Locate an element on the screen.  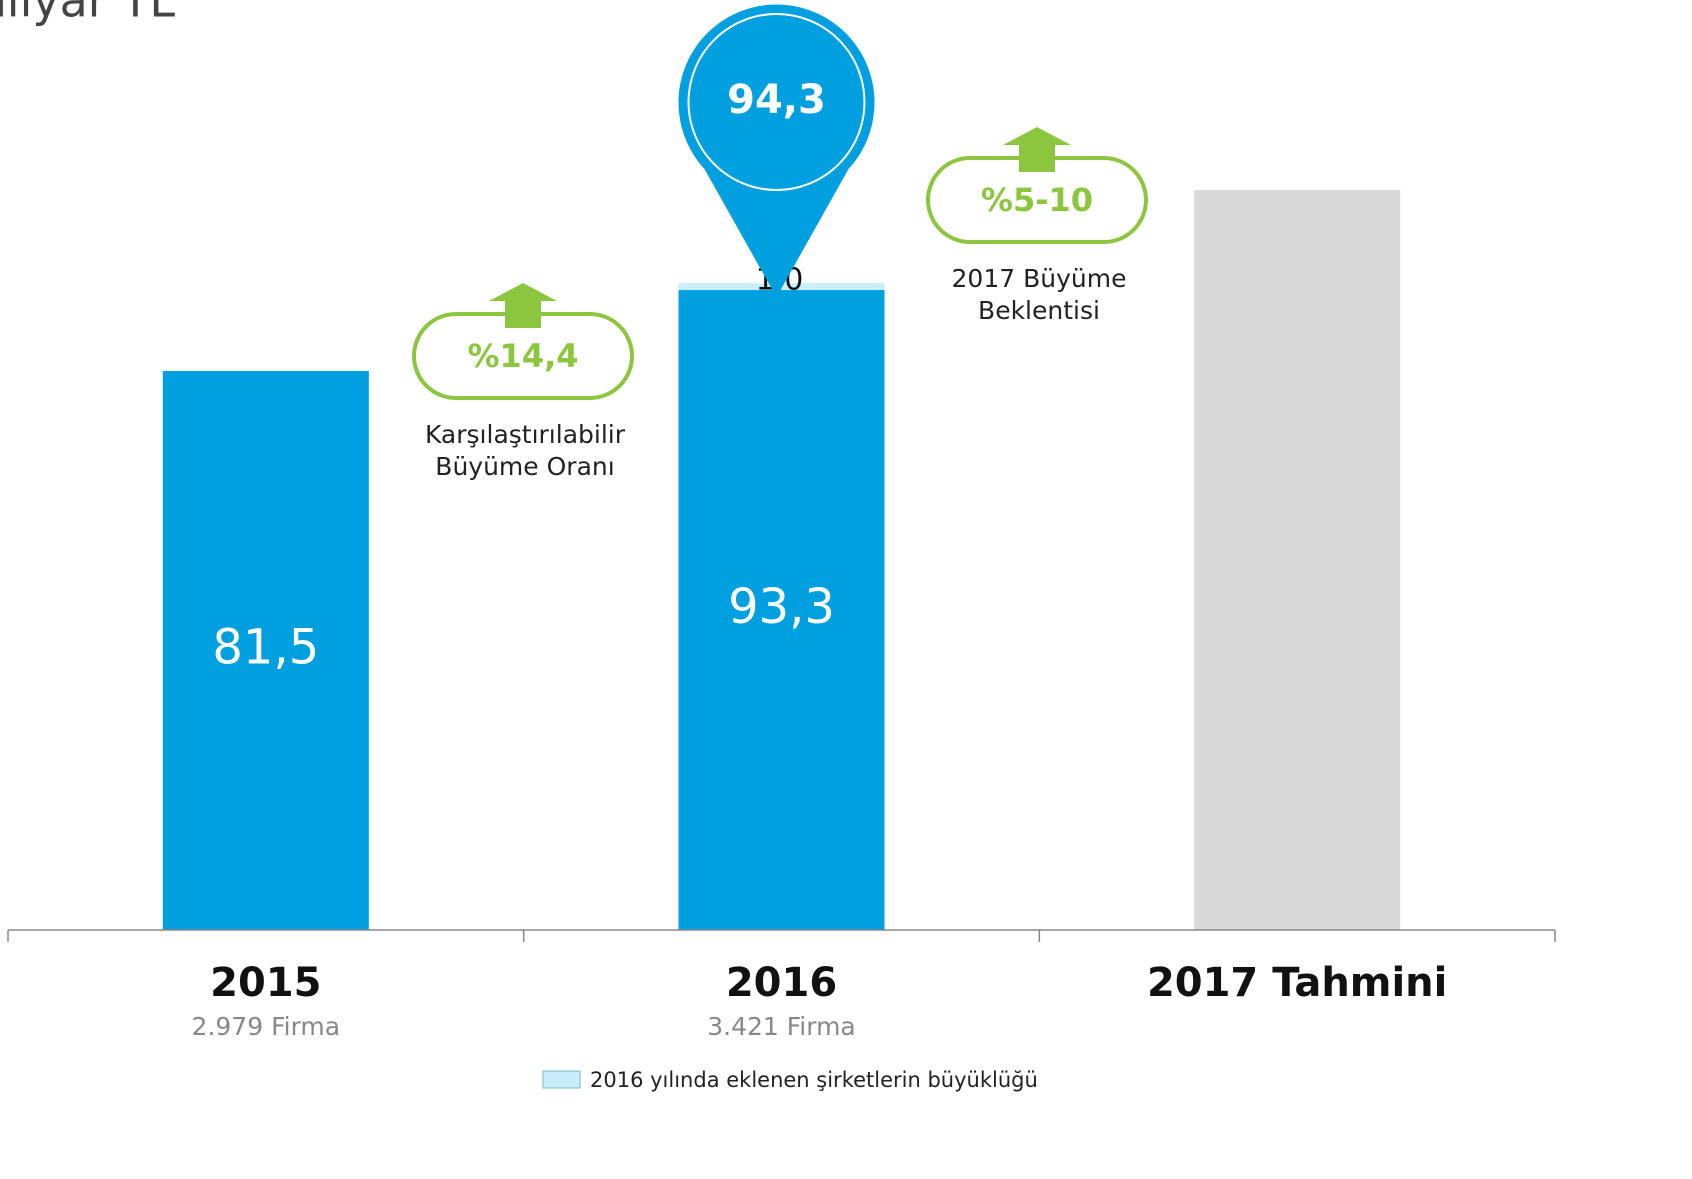
x-tick-label: 2016 is located at coordinates (781, 983).